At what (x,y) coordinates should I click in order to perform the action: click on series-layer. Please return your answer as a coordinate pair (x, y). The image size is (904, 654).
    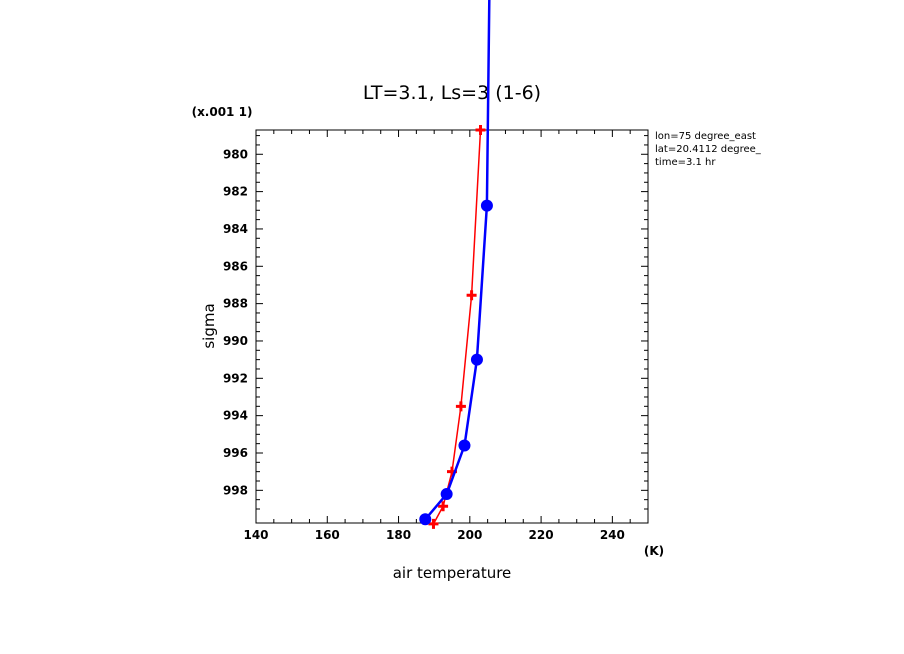
    Looking at the image, I should click on (456, 264).